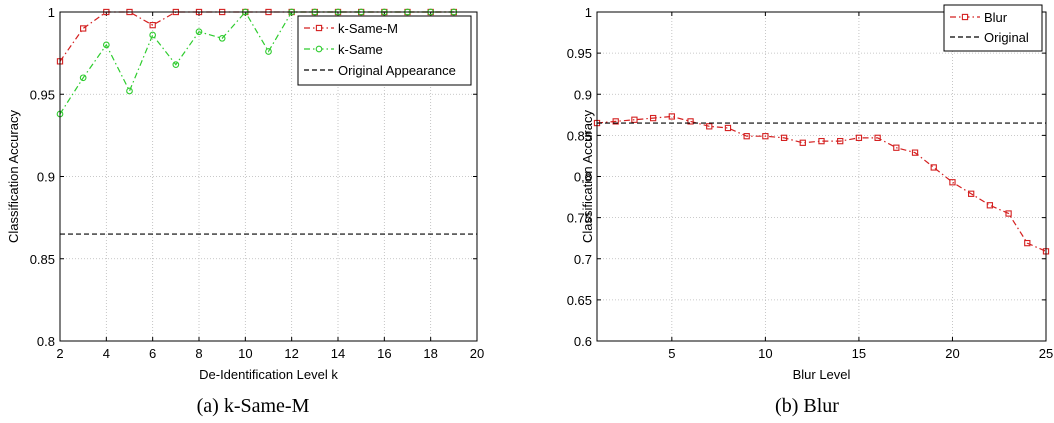 This screenshot has height=423, width=1054. I want to click on y-tick-label: 0.75, so click(579, 218).